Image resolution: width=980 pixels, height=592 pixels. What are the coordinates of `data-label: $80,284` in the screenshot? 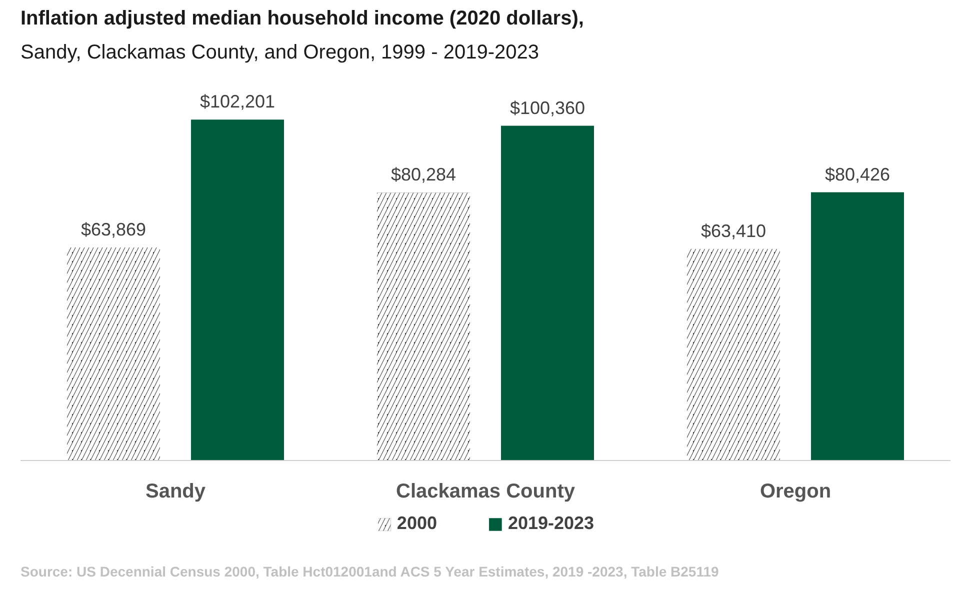 It's located at (423, 174).